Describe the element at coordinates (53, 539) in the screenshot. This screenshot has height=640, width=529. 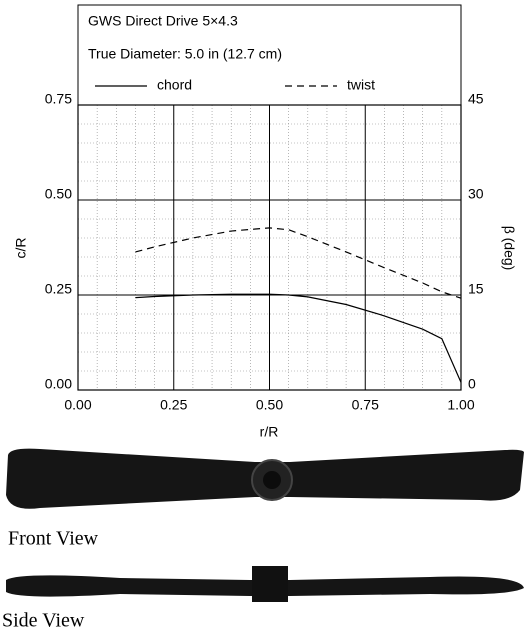
I see `front-view-label: Front View` at that location.